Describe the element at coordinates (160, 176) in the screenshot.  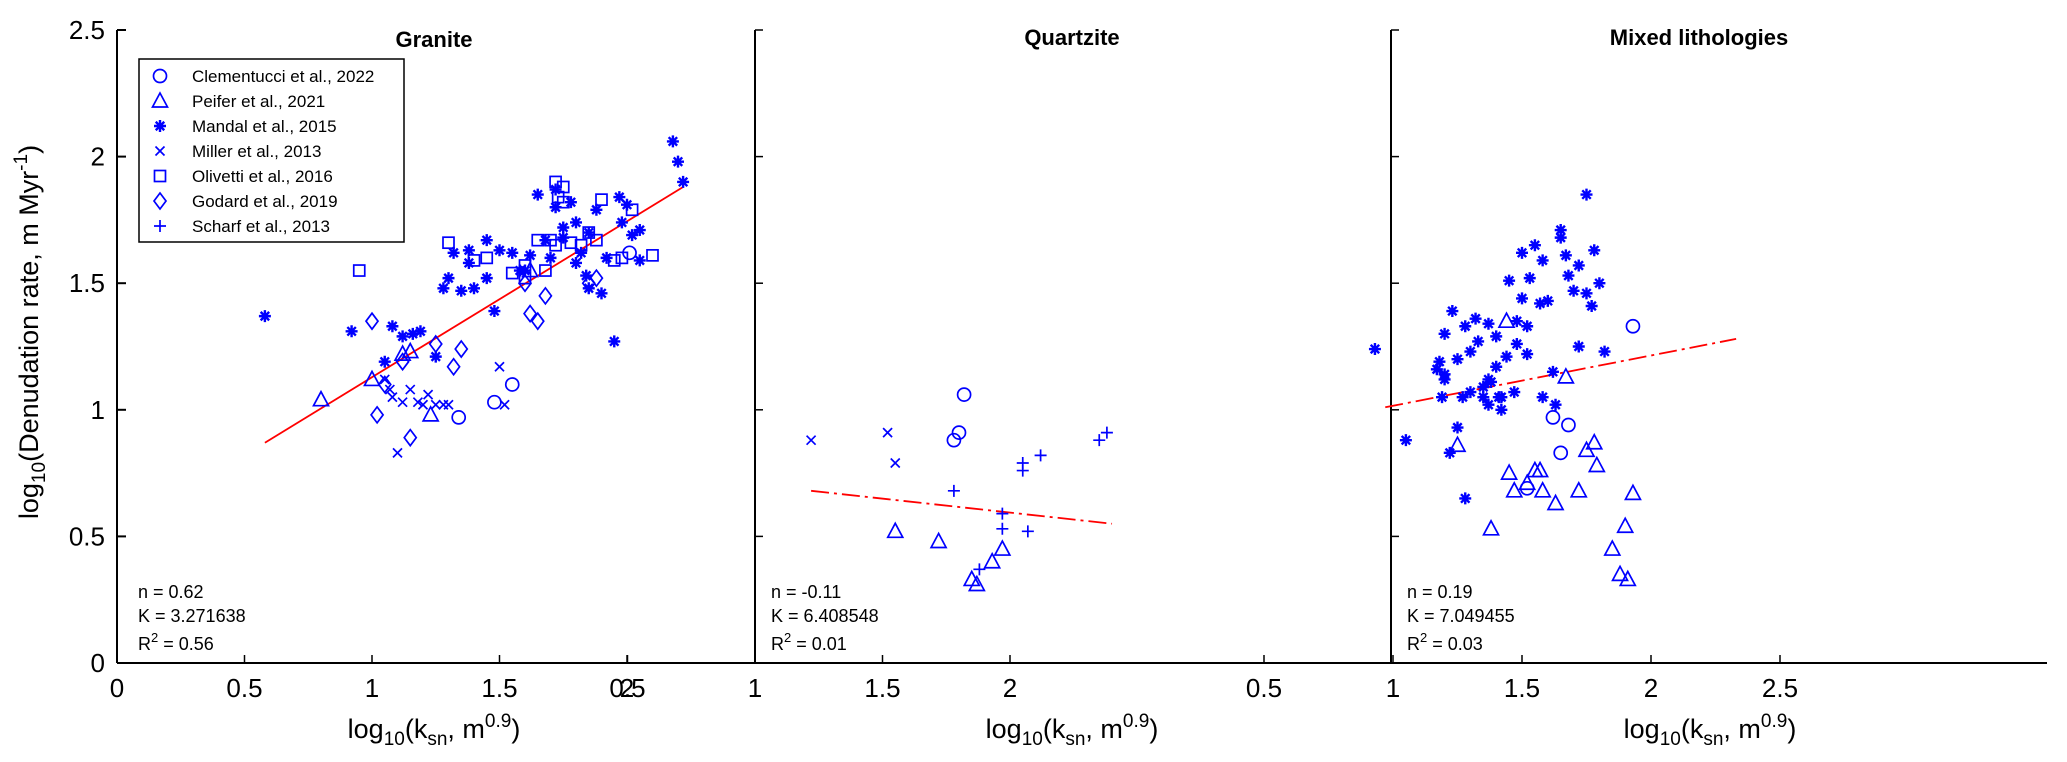
I see `legend-square-icon` at that location.